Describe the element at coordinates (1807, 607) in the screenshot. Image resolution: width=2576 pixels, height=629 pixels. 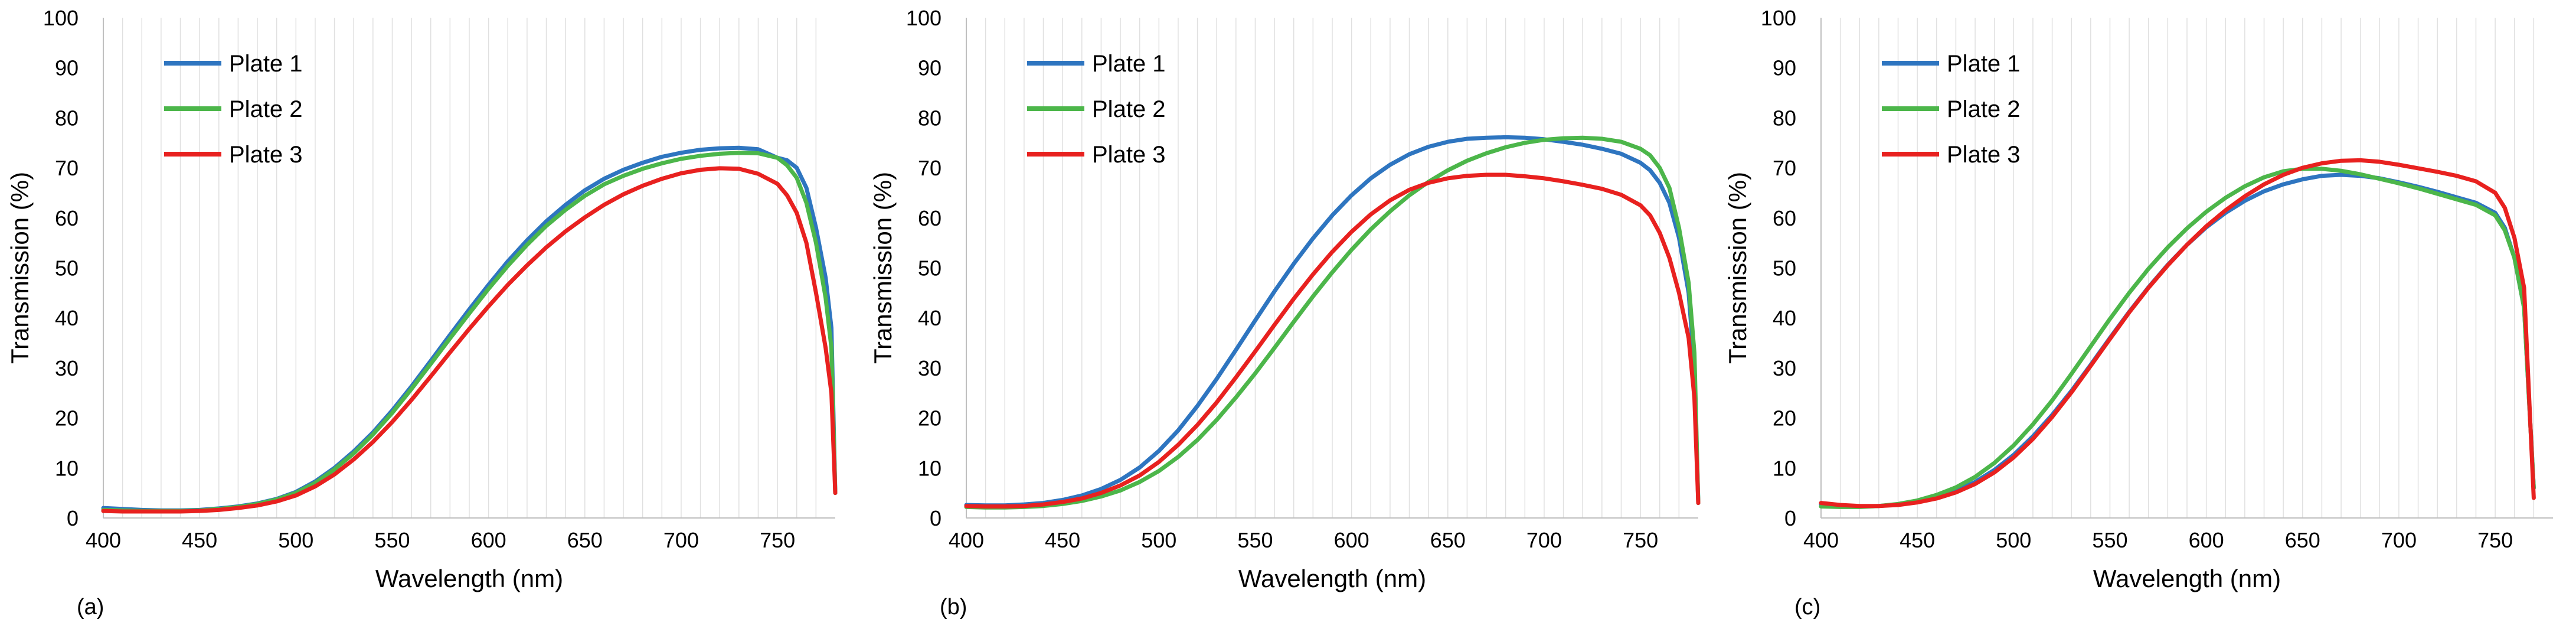
I see `panel-label: (c)` at that location.